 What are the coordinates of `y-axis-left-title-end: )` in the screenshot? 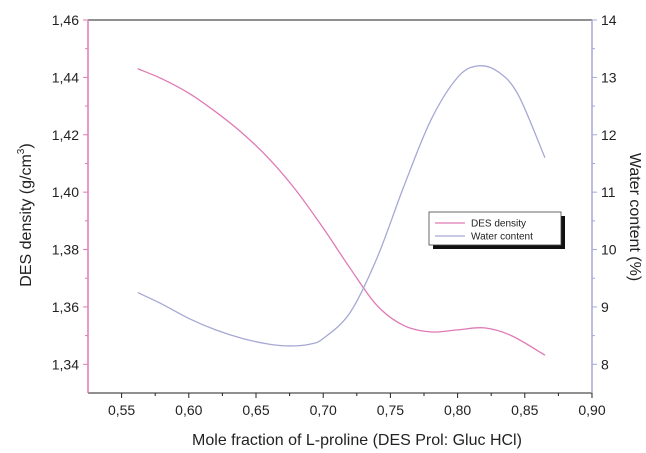 It's located at (26, 145).